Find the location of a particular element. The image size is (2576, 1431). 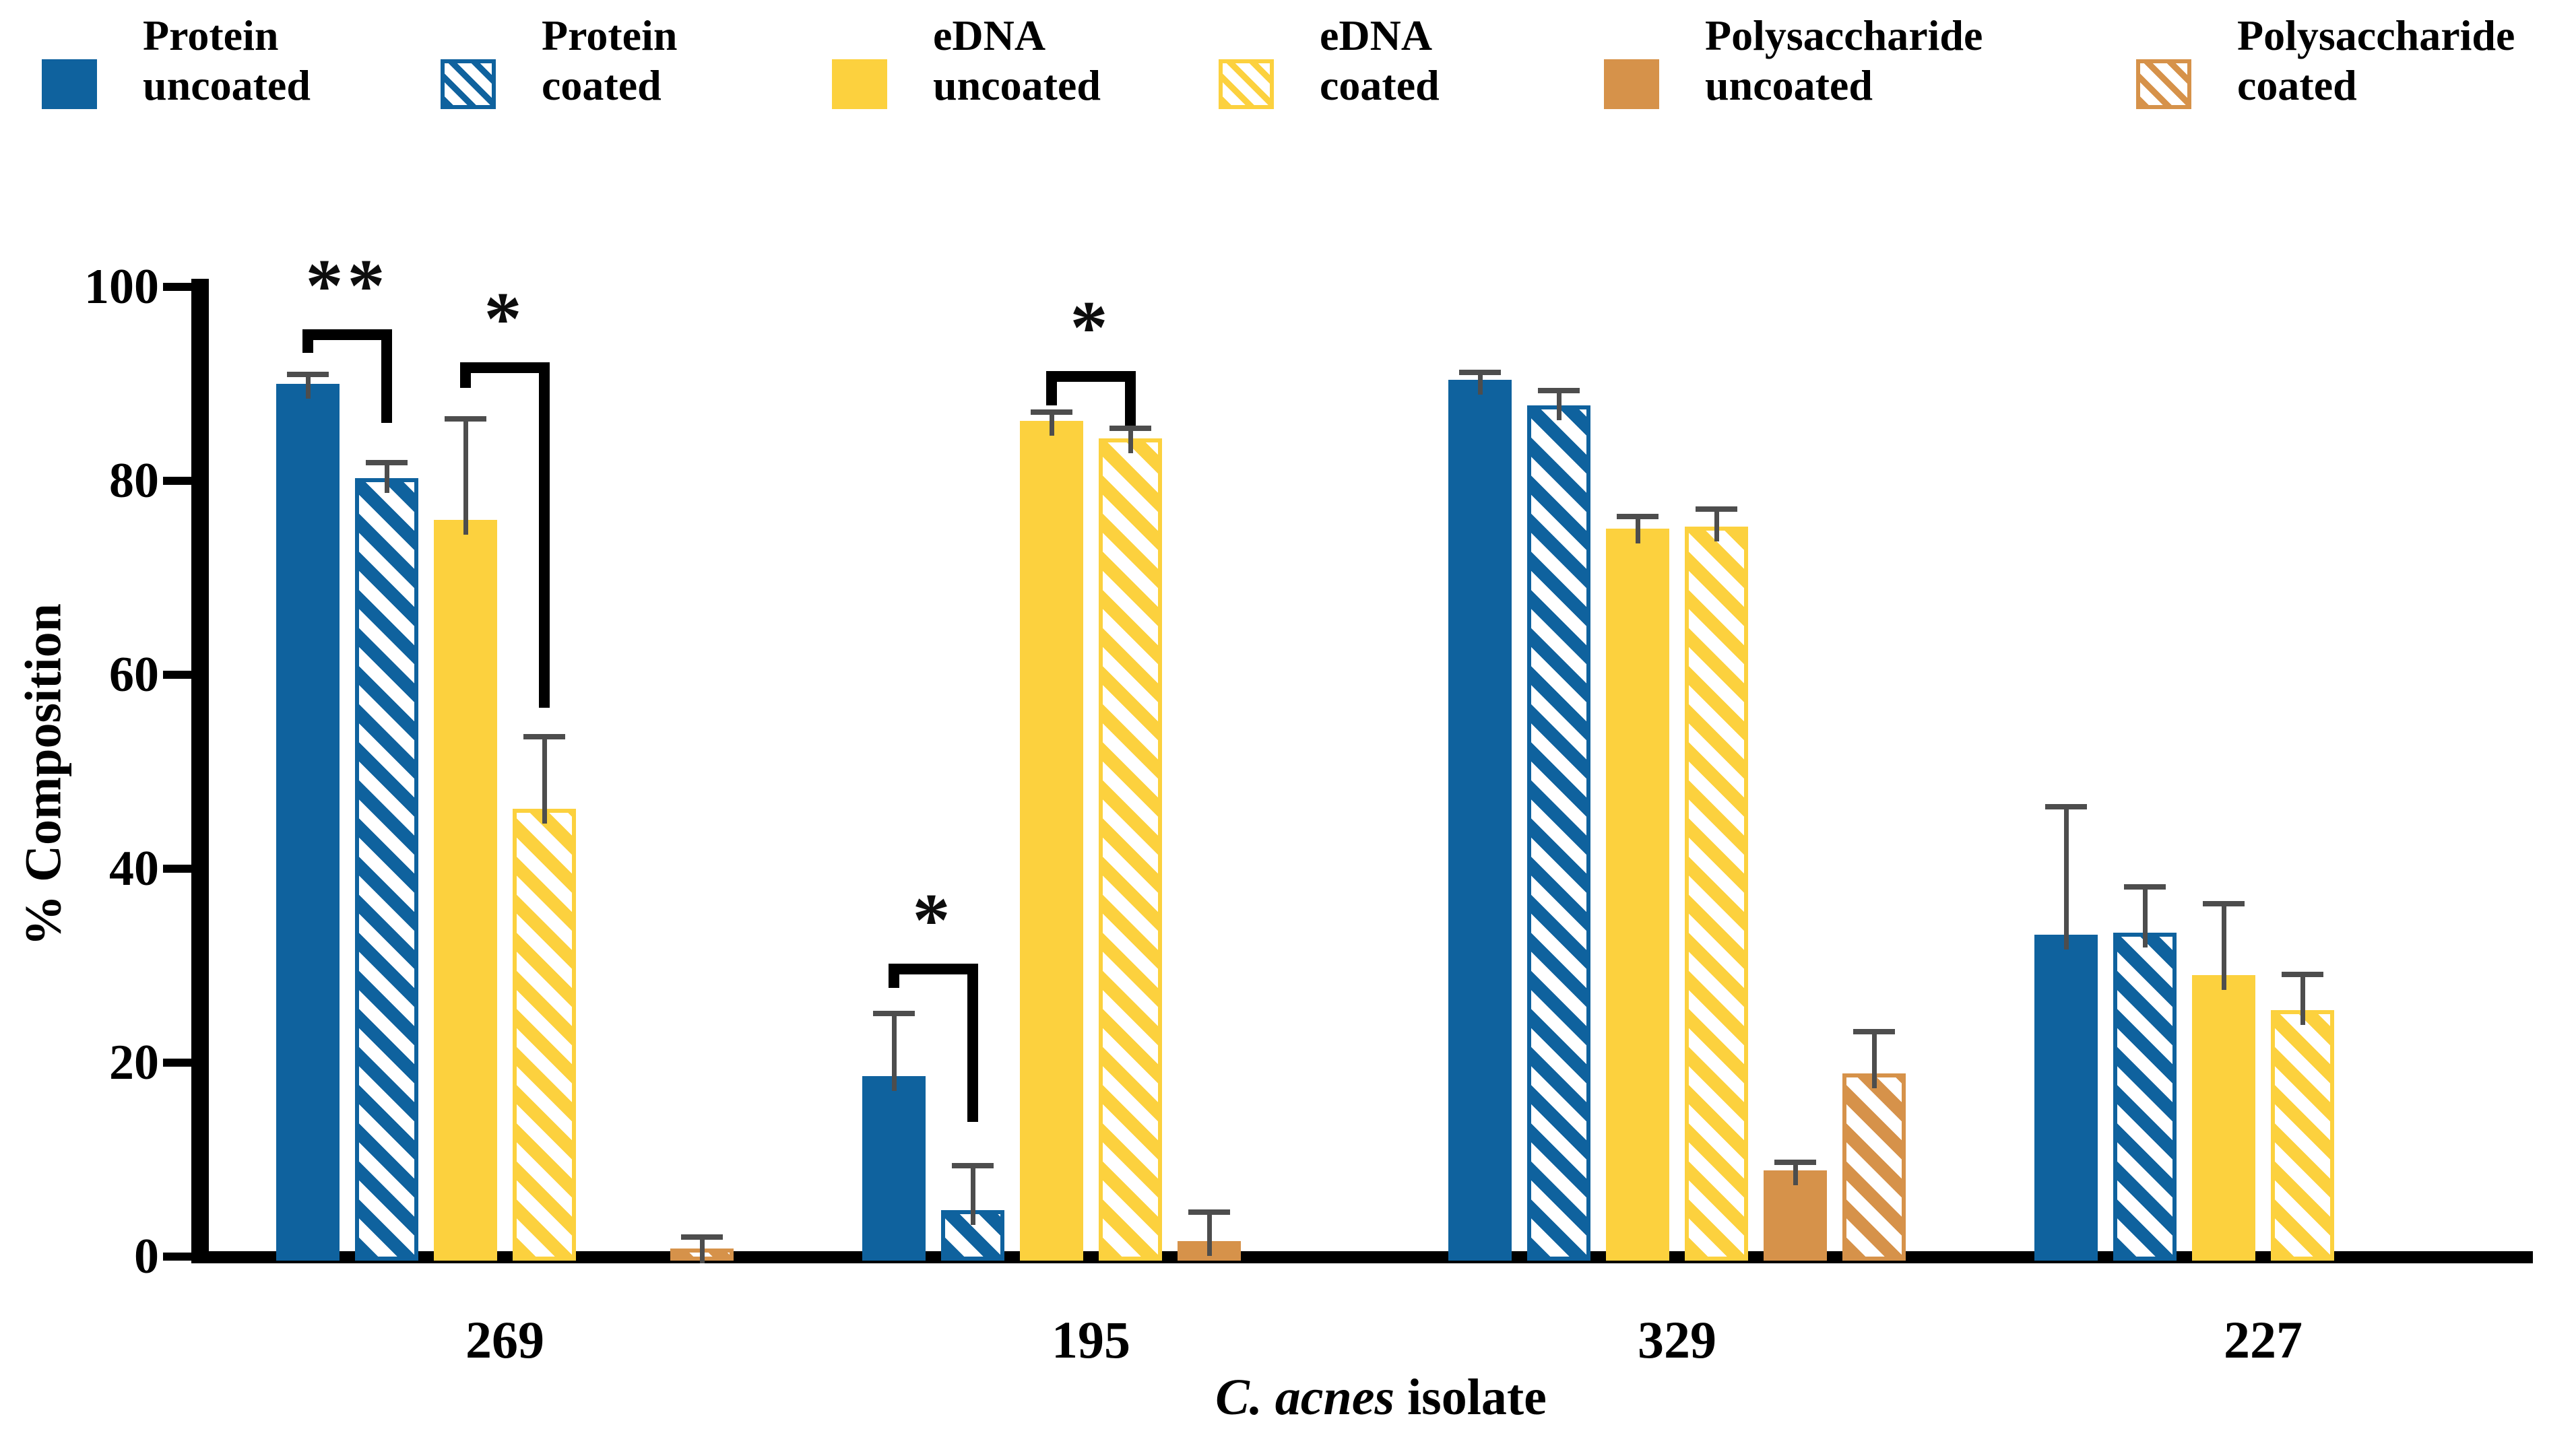

y-axis-line is located at coordinates (200, 771).